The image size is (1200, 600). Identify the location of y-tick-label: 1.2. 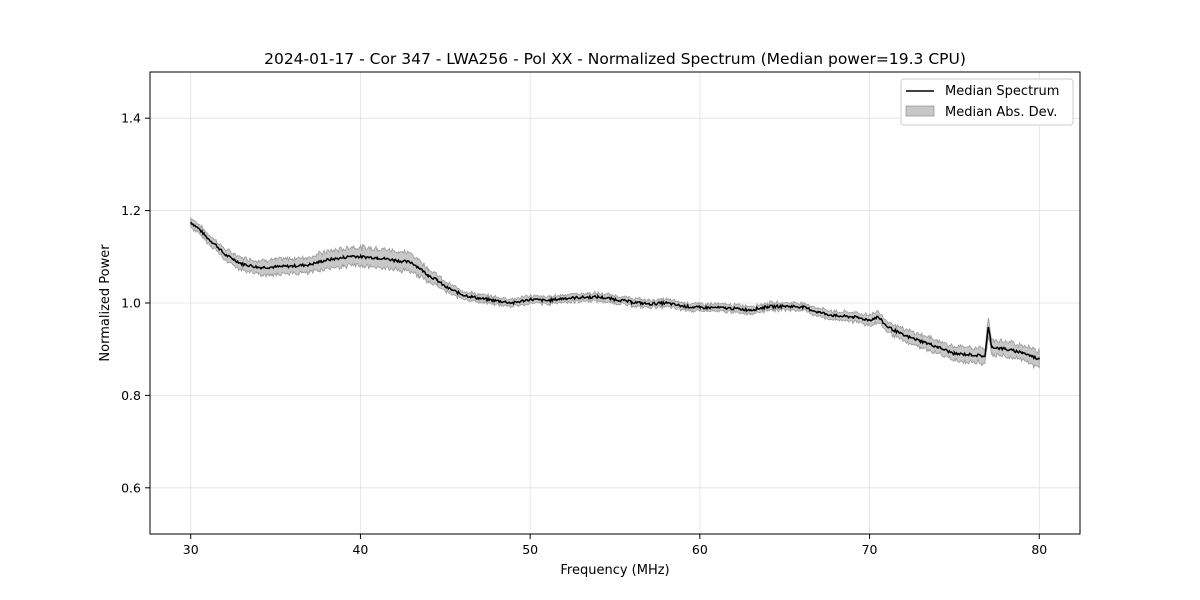
(131, 210).